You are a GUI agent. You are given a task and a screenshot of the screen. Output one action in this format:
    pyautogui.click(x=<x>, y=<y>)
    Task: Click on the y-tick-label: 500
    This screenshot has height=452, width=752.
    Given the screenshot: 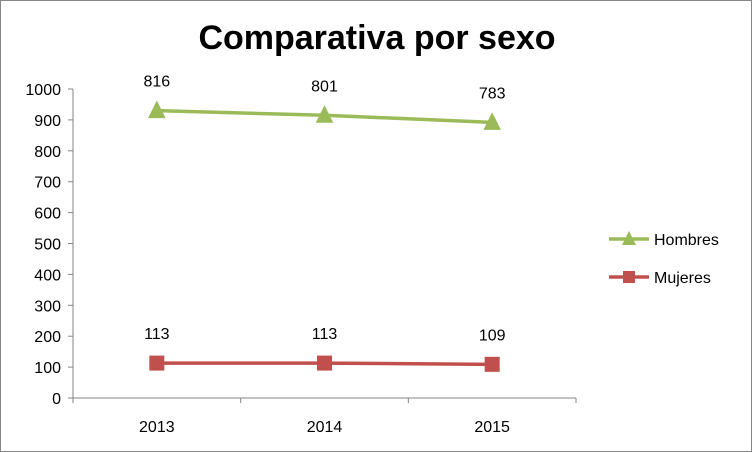 What is the action you would take?
    pyautogui.click(x=47, y=245)
    